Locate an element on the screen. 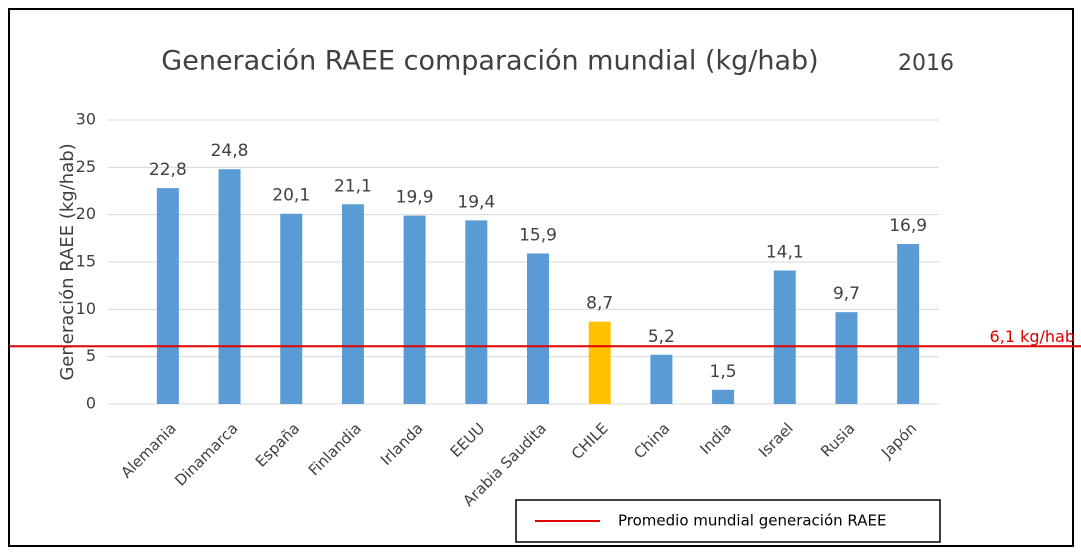 The width and height of the screenshot is (1081, 553). data-label: 19,9 is located at coordinates (415, 198).